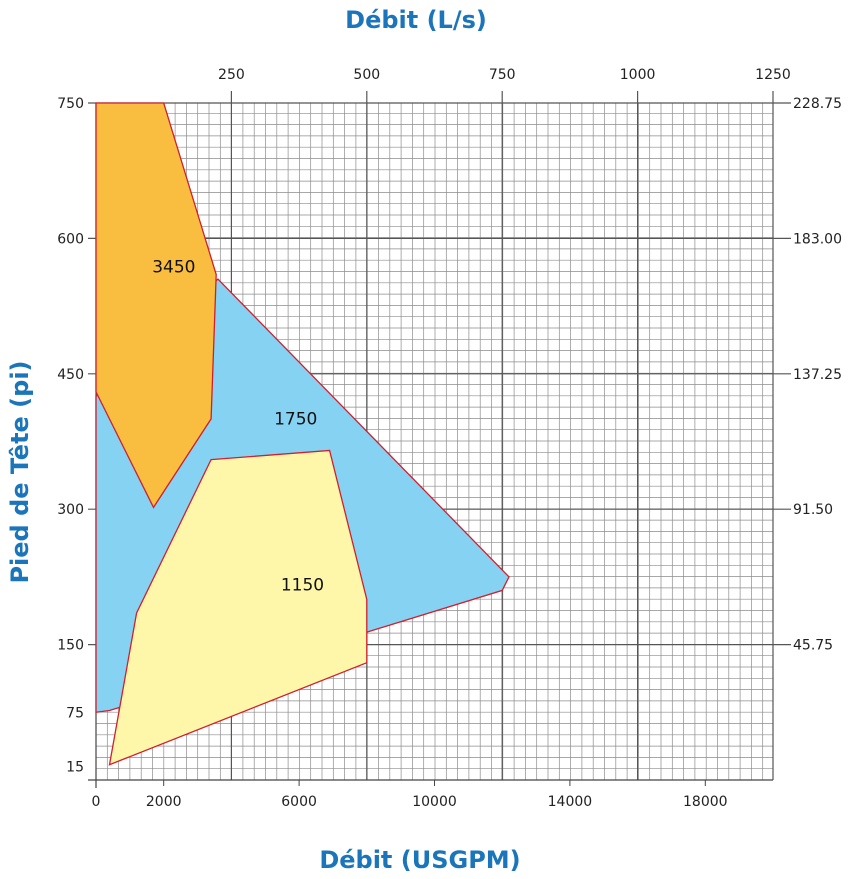 This screenshot has height=879, width=848. I want to click on x-tick-bottom-label: 18000, so click(705, 802).